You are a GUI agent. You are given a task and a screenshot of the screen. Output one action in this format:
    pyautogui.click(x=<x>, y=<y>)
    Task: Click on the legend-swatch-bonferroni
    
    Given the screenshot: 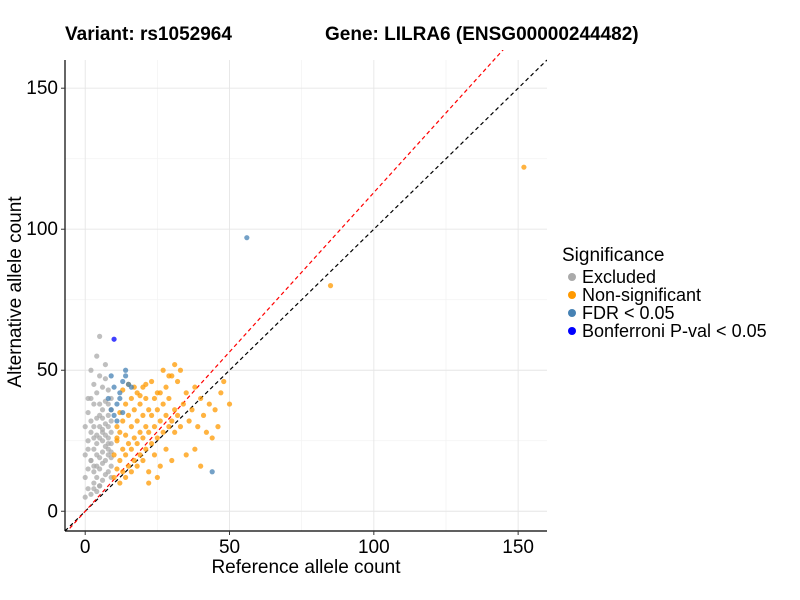 What is the action you would take?
    pyautogui.click(x=572, y=331)
    